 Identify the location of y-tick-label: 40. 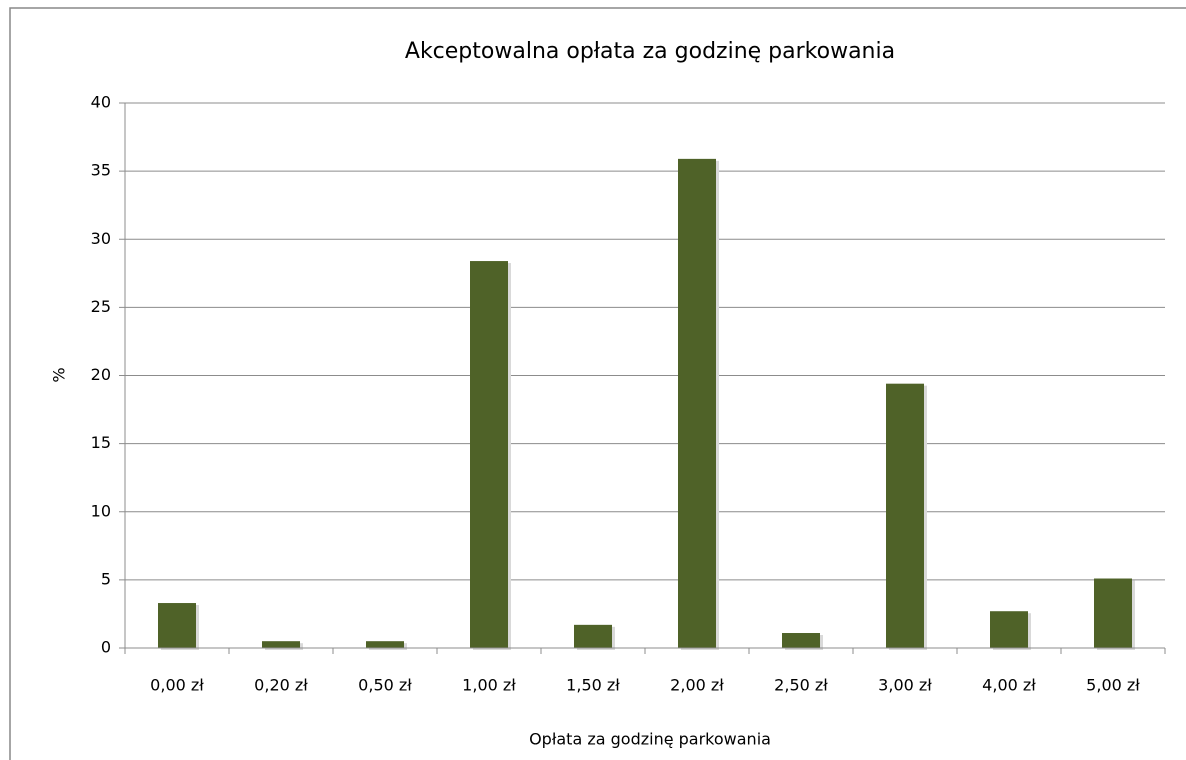
(101, 102).